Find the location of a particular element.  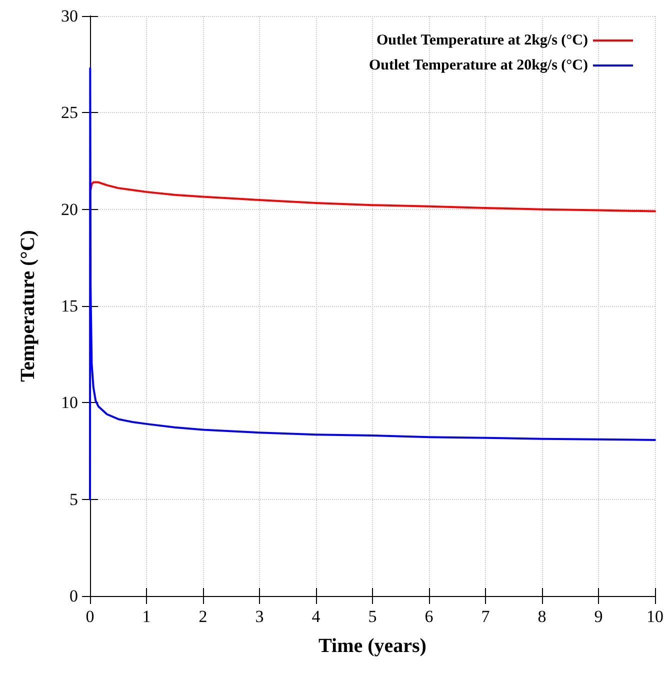

x-tick-label: 5 is located at coordinates (372, 616).